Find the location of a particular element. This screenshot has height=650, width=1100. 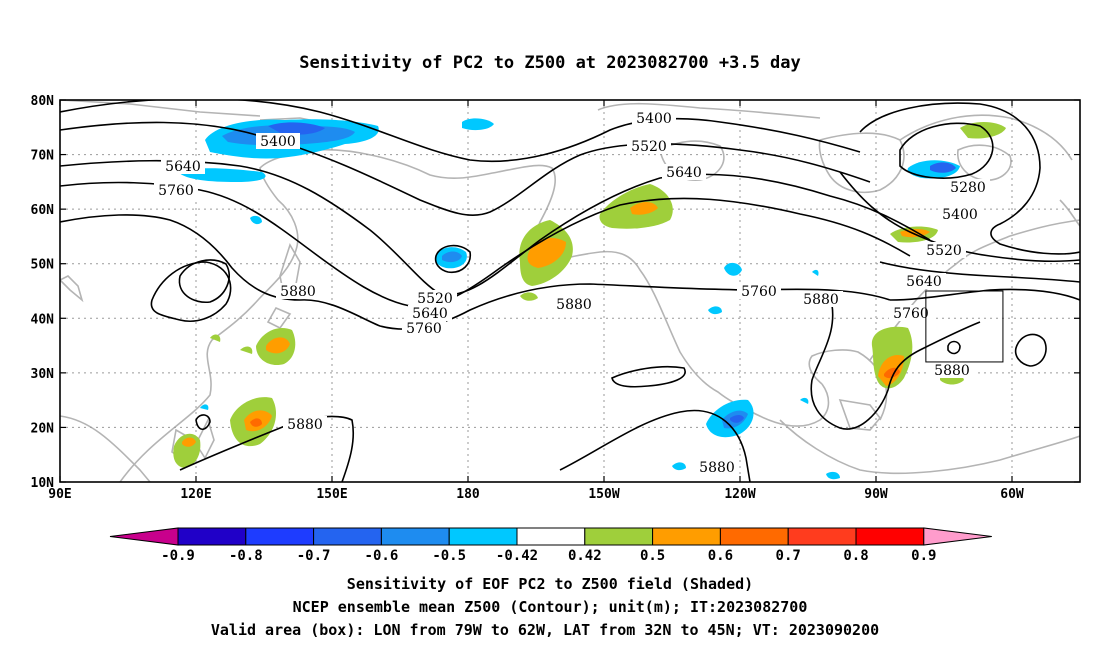

colorbar-label: 0.5 is located at coordinates (652, 556).